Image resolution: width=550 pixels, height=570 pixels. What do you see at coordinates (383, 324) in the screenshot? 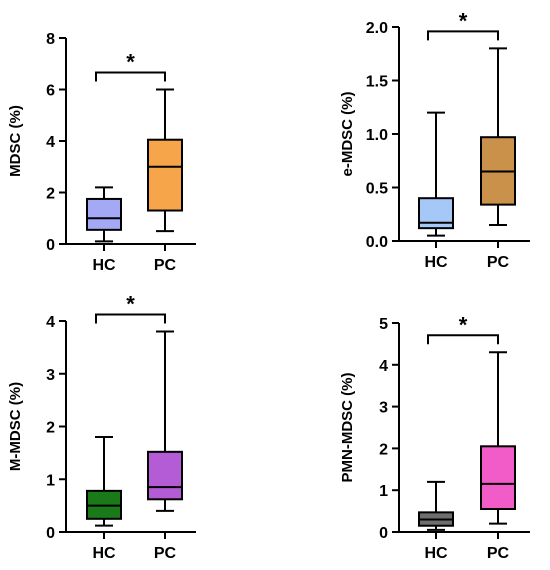
I see `y-tick-label: 5` at bounding box center [383, 324].